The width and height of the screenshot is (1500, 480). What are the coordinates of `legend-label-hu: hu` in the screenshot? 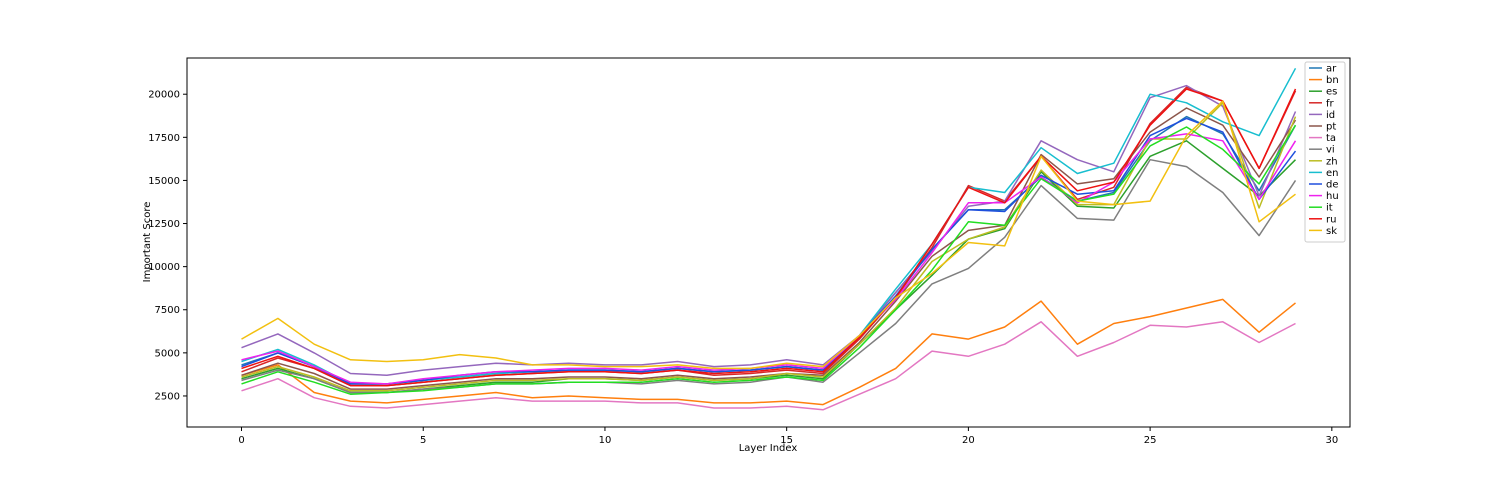 It's located at (1332, 196).